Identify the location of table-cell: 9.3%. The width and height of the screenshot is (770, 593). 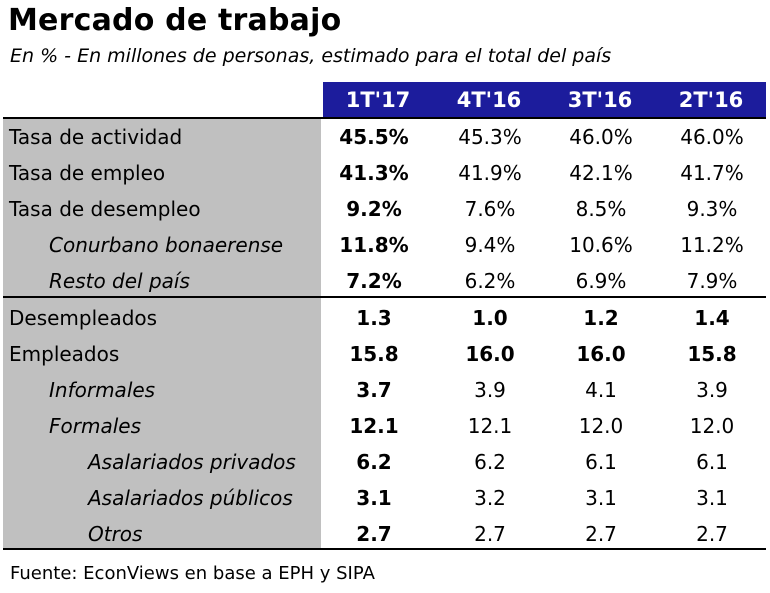
(712, 209).